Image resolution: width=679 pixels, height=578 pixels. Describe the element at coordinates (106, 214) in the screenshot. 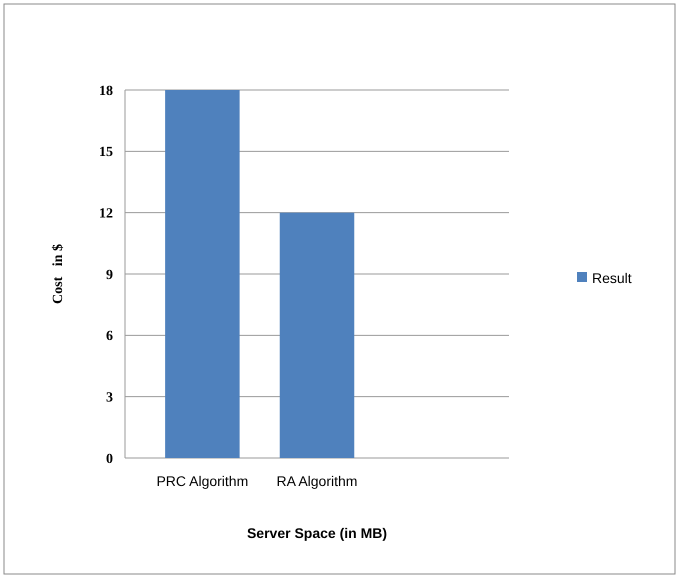

I see `y-tick-label: 12` at that location.